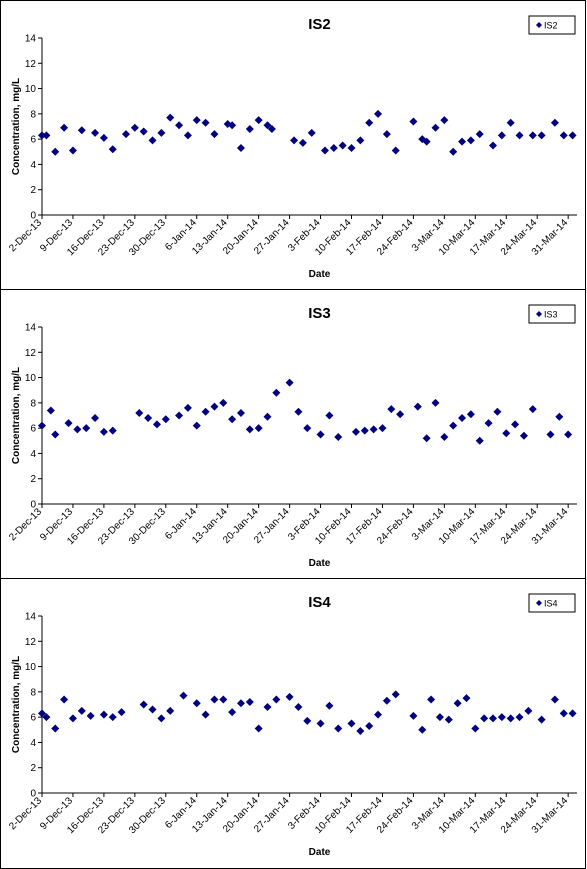  What do you see at coordinates (319, 24) in the screenshot?
I see `chart-title: IS2` at bounding box center [319, 24].